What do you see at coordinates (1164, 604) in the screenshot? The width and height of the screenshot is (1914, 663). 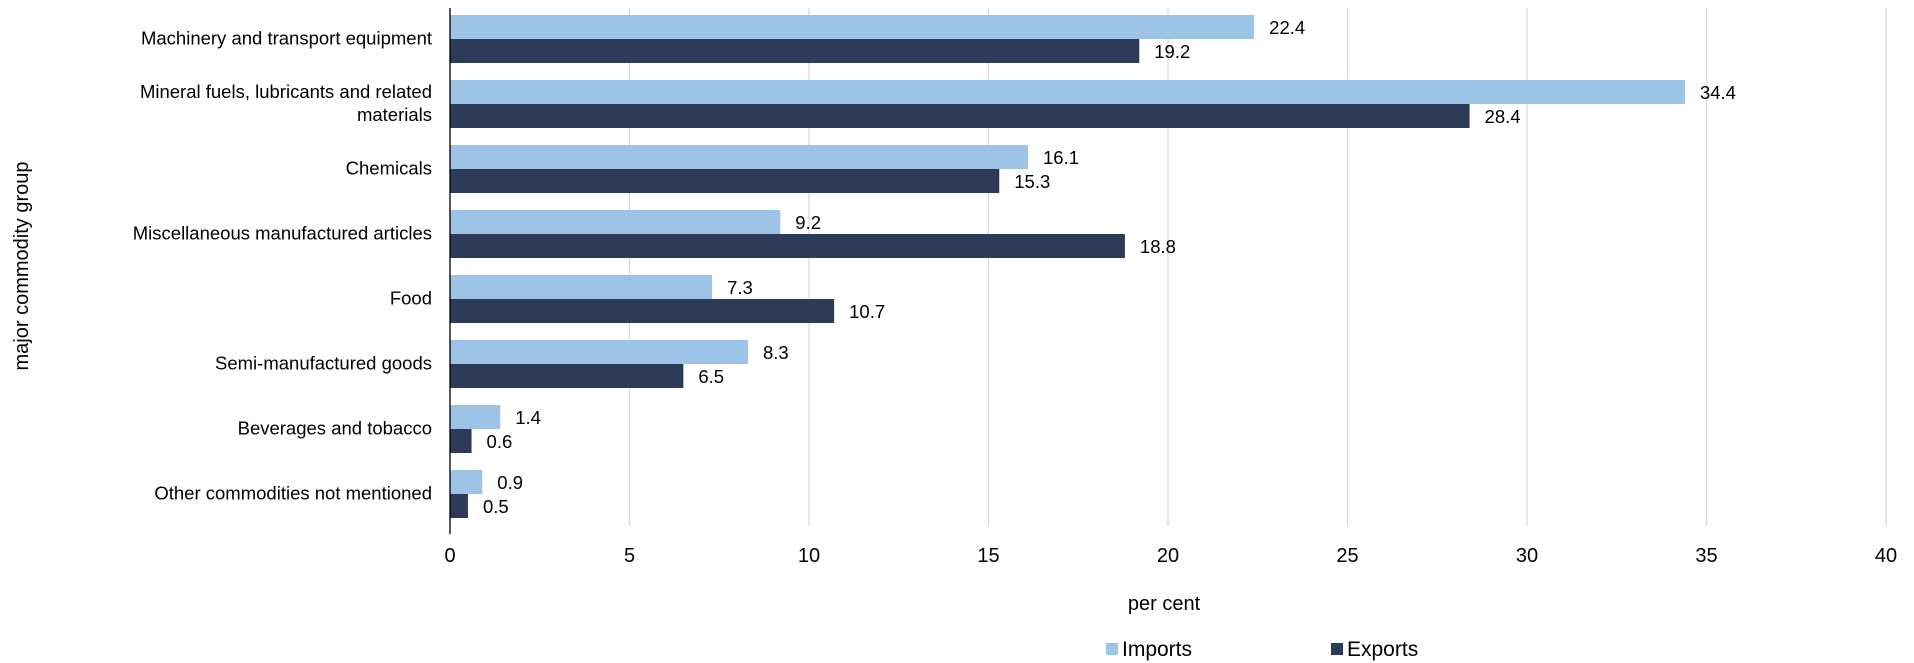 I see `x-axis-title: per cent` at bounding box center [1164, 604].